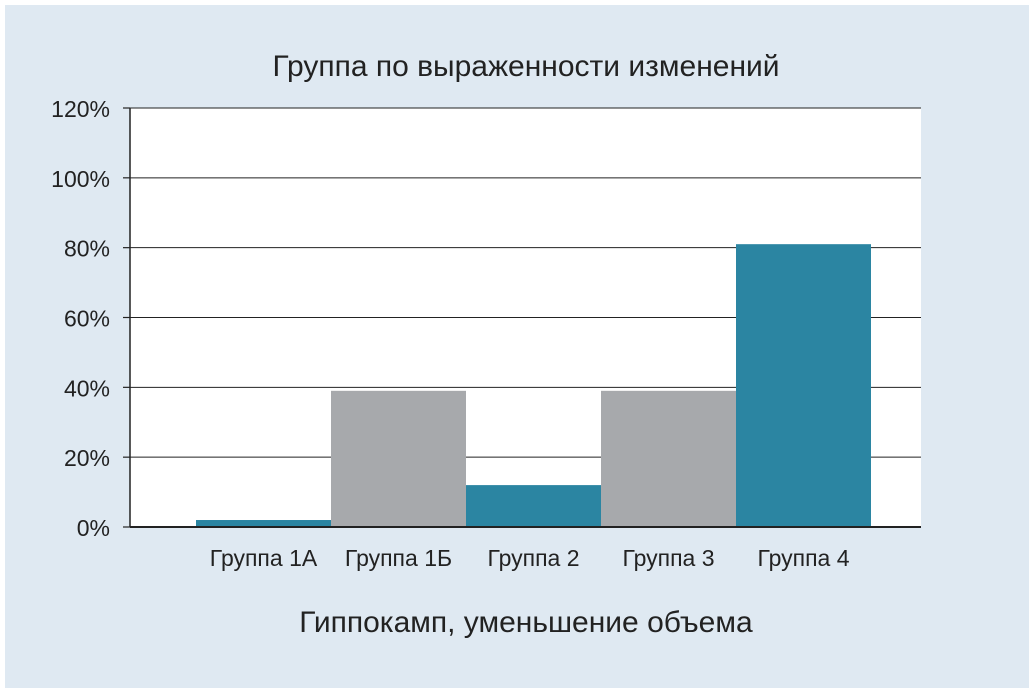 This screenshot has width=1034, height=693. Describe the element at coordinates (398, 558) in the screenshot. I see `x-category-label: Группа 1Б` at that location.